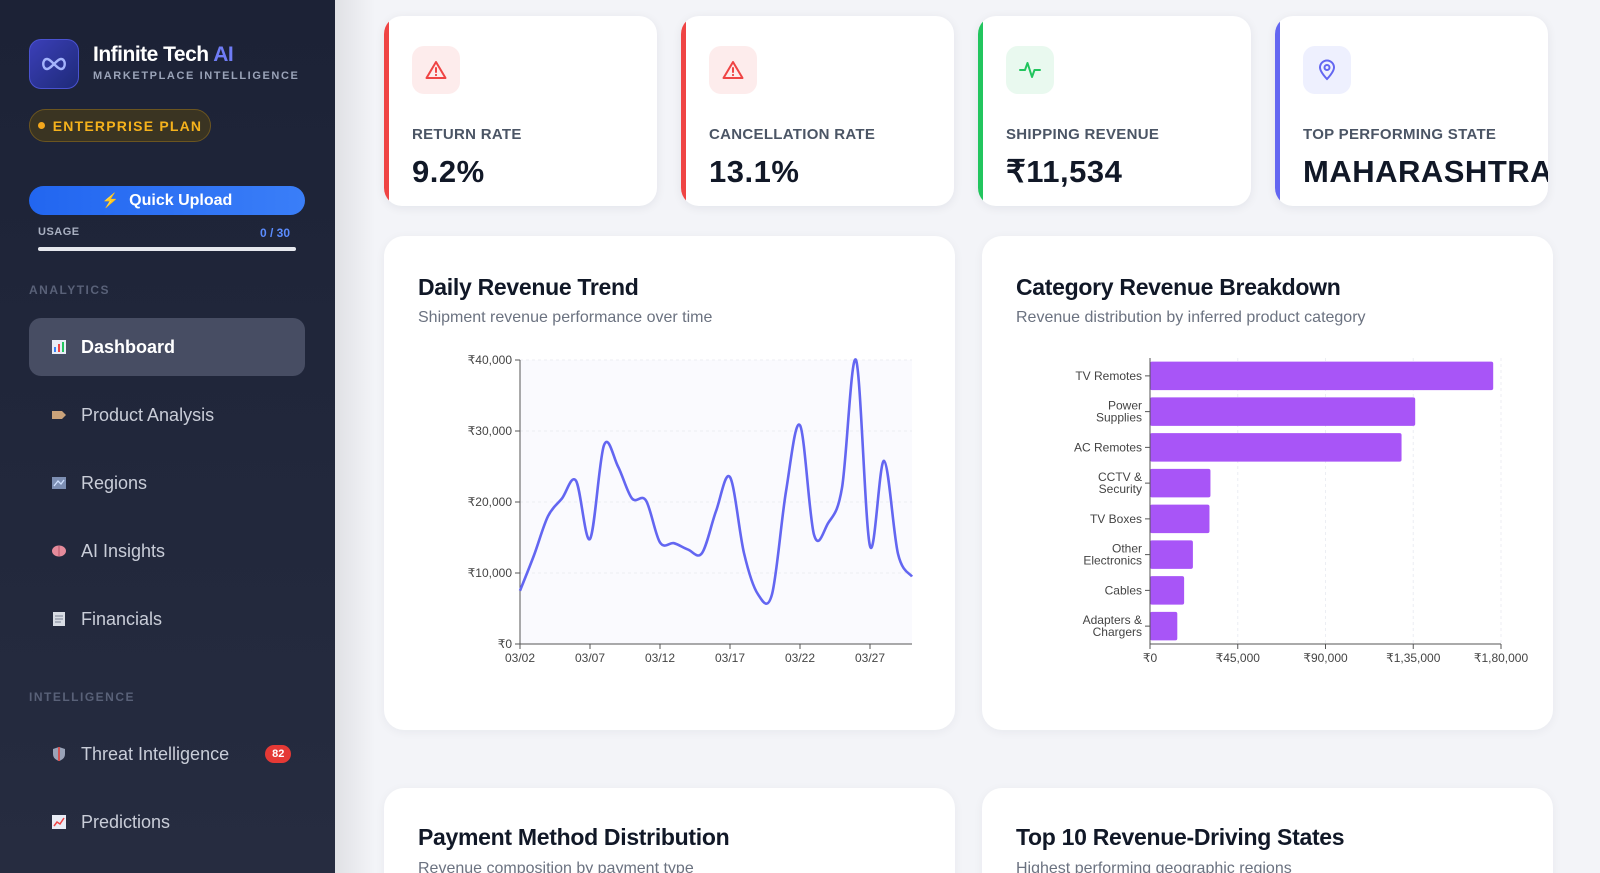 This screenshot has height=873, width=1600. Describe the element at coordinates (122, 618) in the screenshot. I see `nav-label: Financials` at that location.